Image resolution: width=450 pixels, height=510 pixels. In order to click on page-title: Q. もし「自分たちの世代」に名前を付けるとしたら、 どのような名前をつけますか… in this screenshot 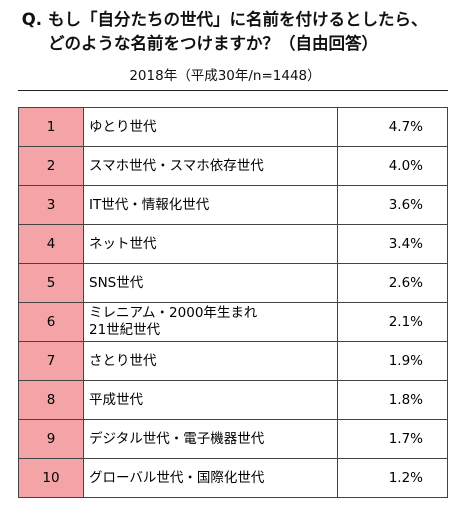, I will do `click(235, 32)`.